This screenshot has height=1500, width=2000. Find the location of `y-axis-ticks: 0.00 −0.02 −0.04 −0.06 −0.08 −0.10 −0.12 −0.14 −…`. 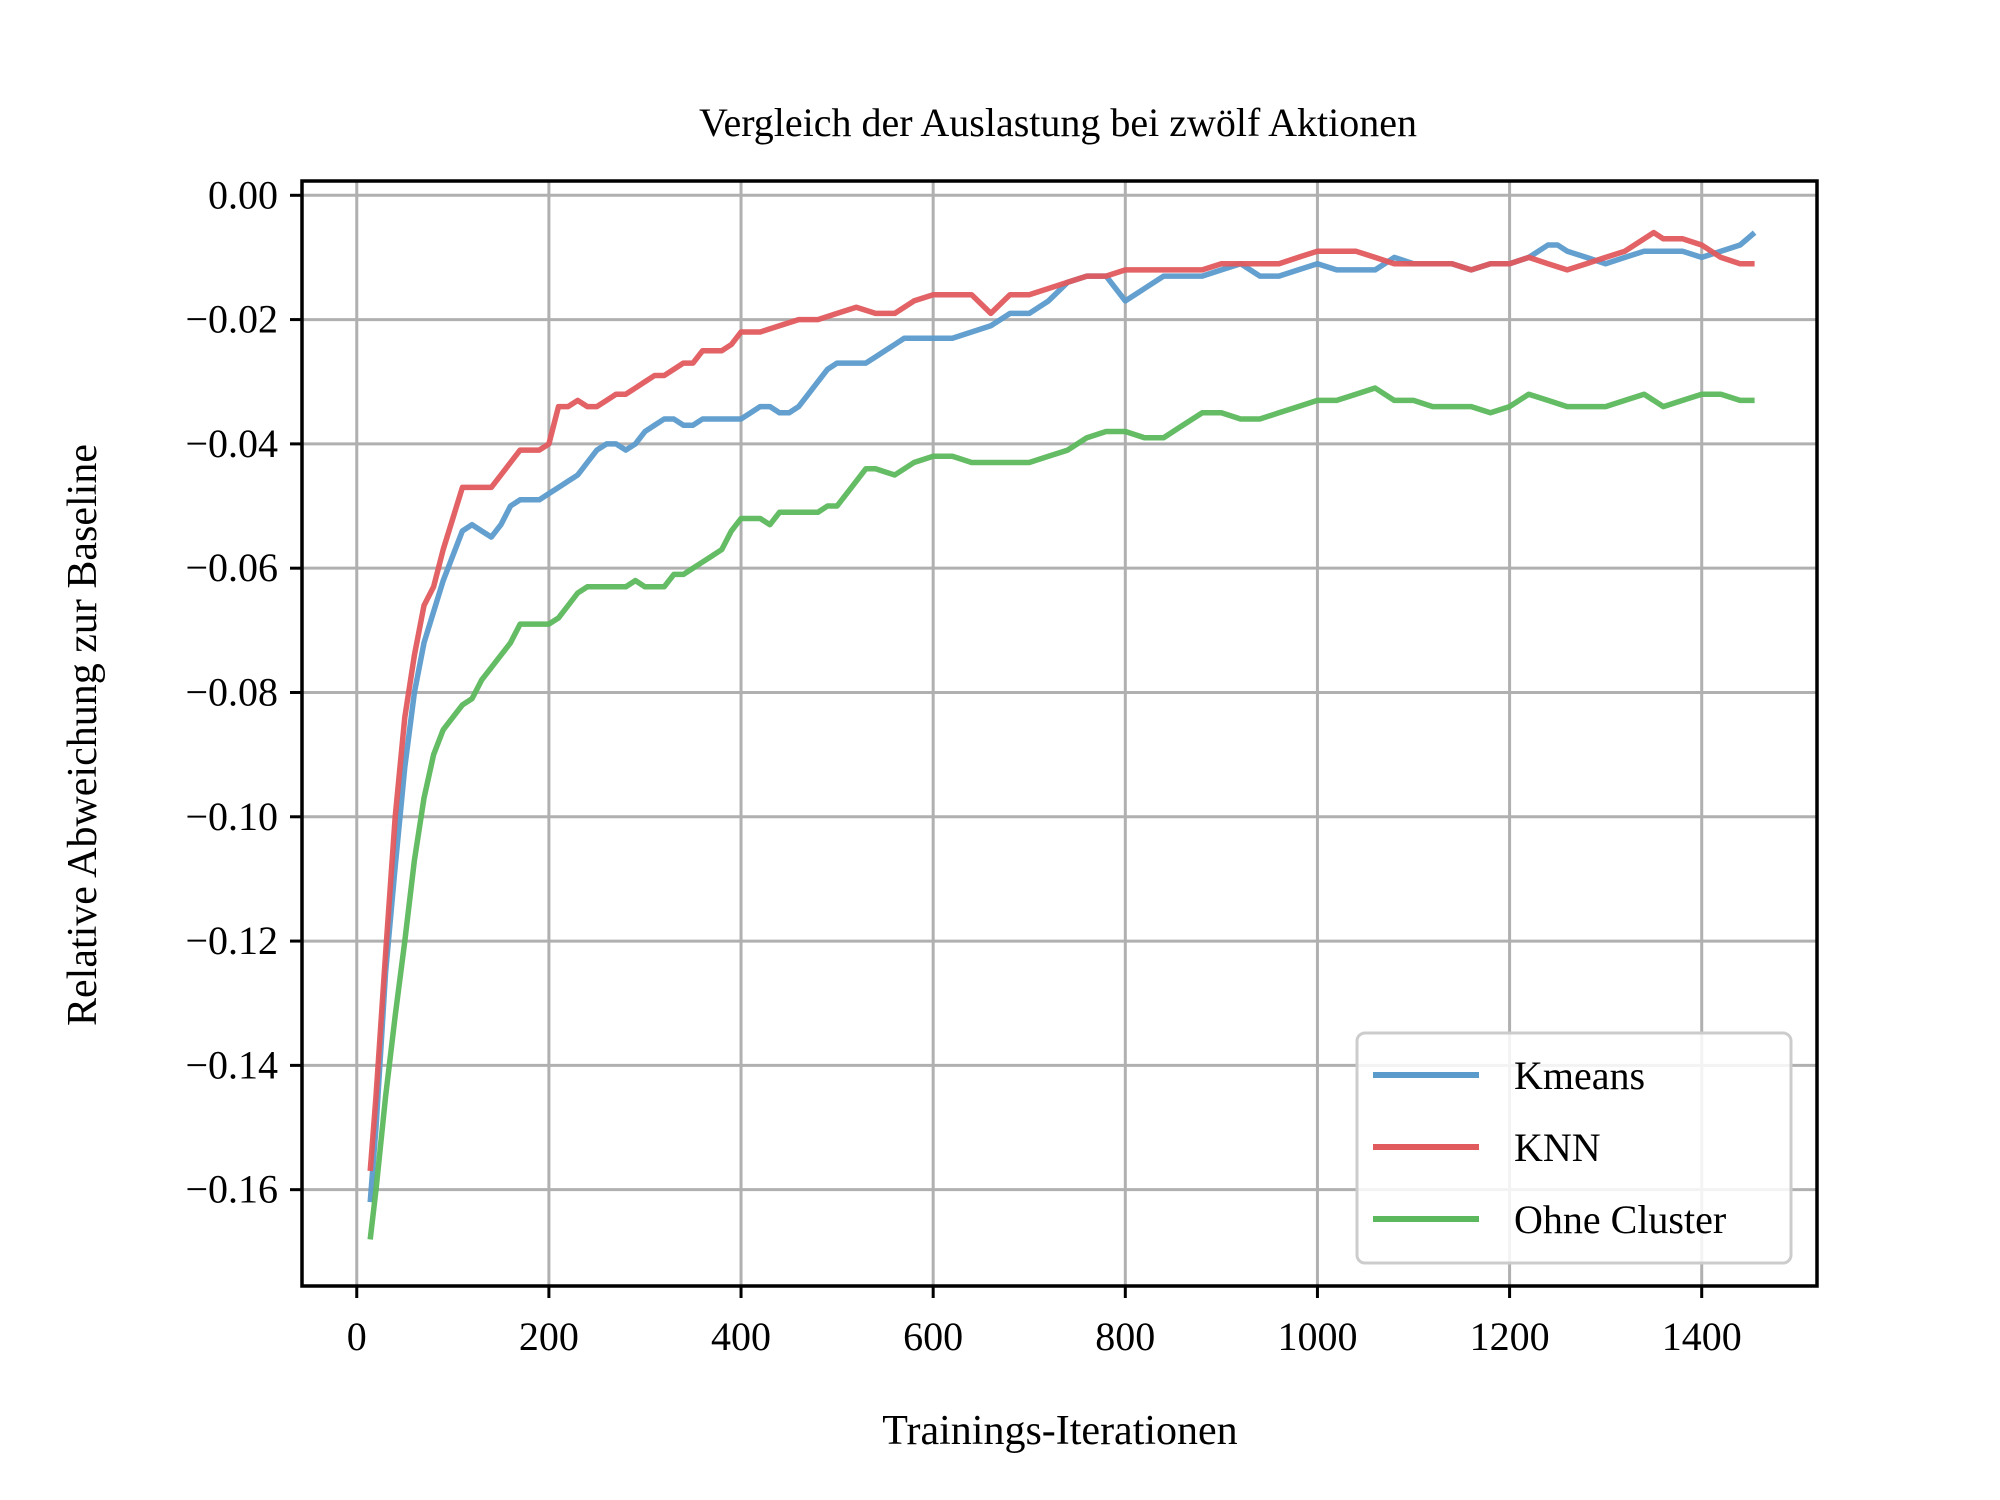

y-axis-ticks: 0.00 −0.02 −0.04 −0.06 −0.08 −0.10 −0.12 −0.14 −… is located at coordinates (243, 692).